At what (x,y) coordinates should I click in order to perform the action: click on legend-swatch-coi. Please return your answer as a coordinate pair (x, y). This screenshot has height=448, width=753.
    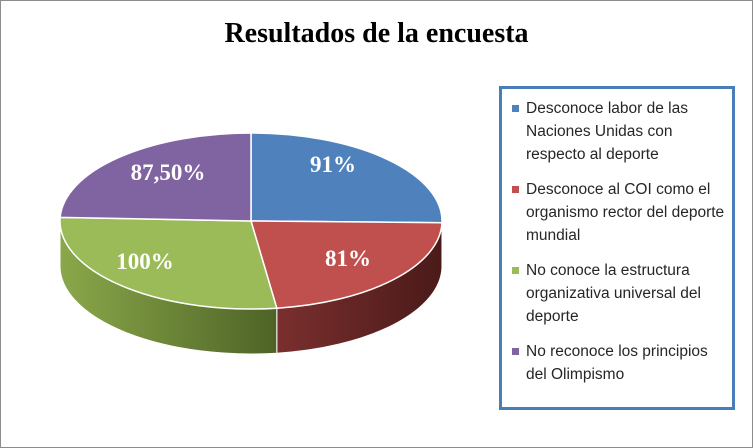
    Looking at the image, I should click on (515, 189).